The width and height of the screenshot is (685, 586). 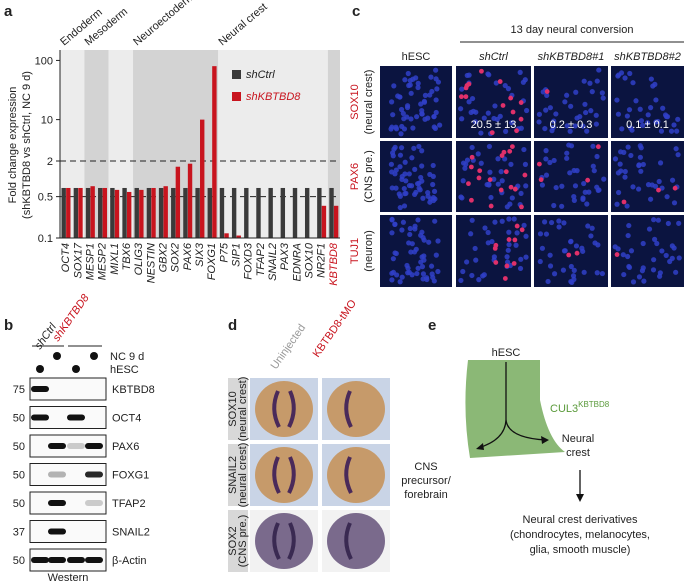 I want to click on column-header: Uninjected, so click(x=289, y=346).